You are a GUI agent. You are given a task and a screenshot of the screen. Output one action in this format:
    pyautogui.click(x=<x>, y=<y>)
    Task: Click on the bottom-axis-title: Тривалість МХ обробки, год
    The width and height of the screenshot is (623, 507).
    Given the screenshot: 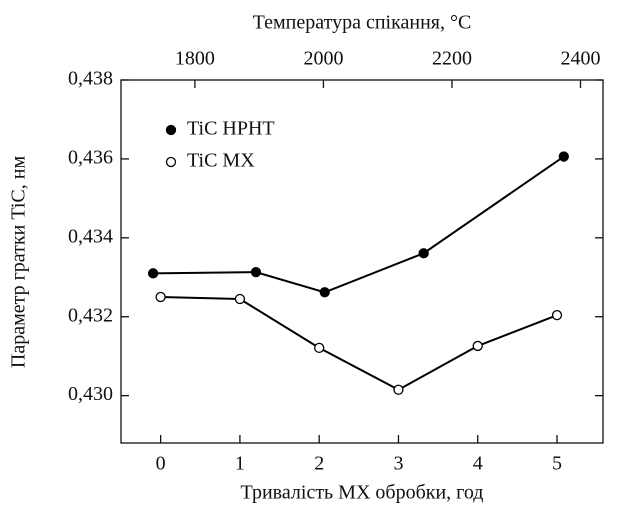 What is the action you would take?
    pyautogui.click(x=362, y=493)
    